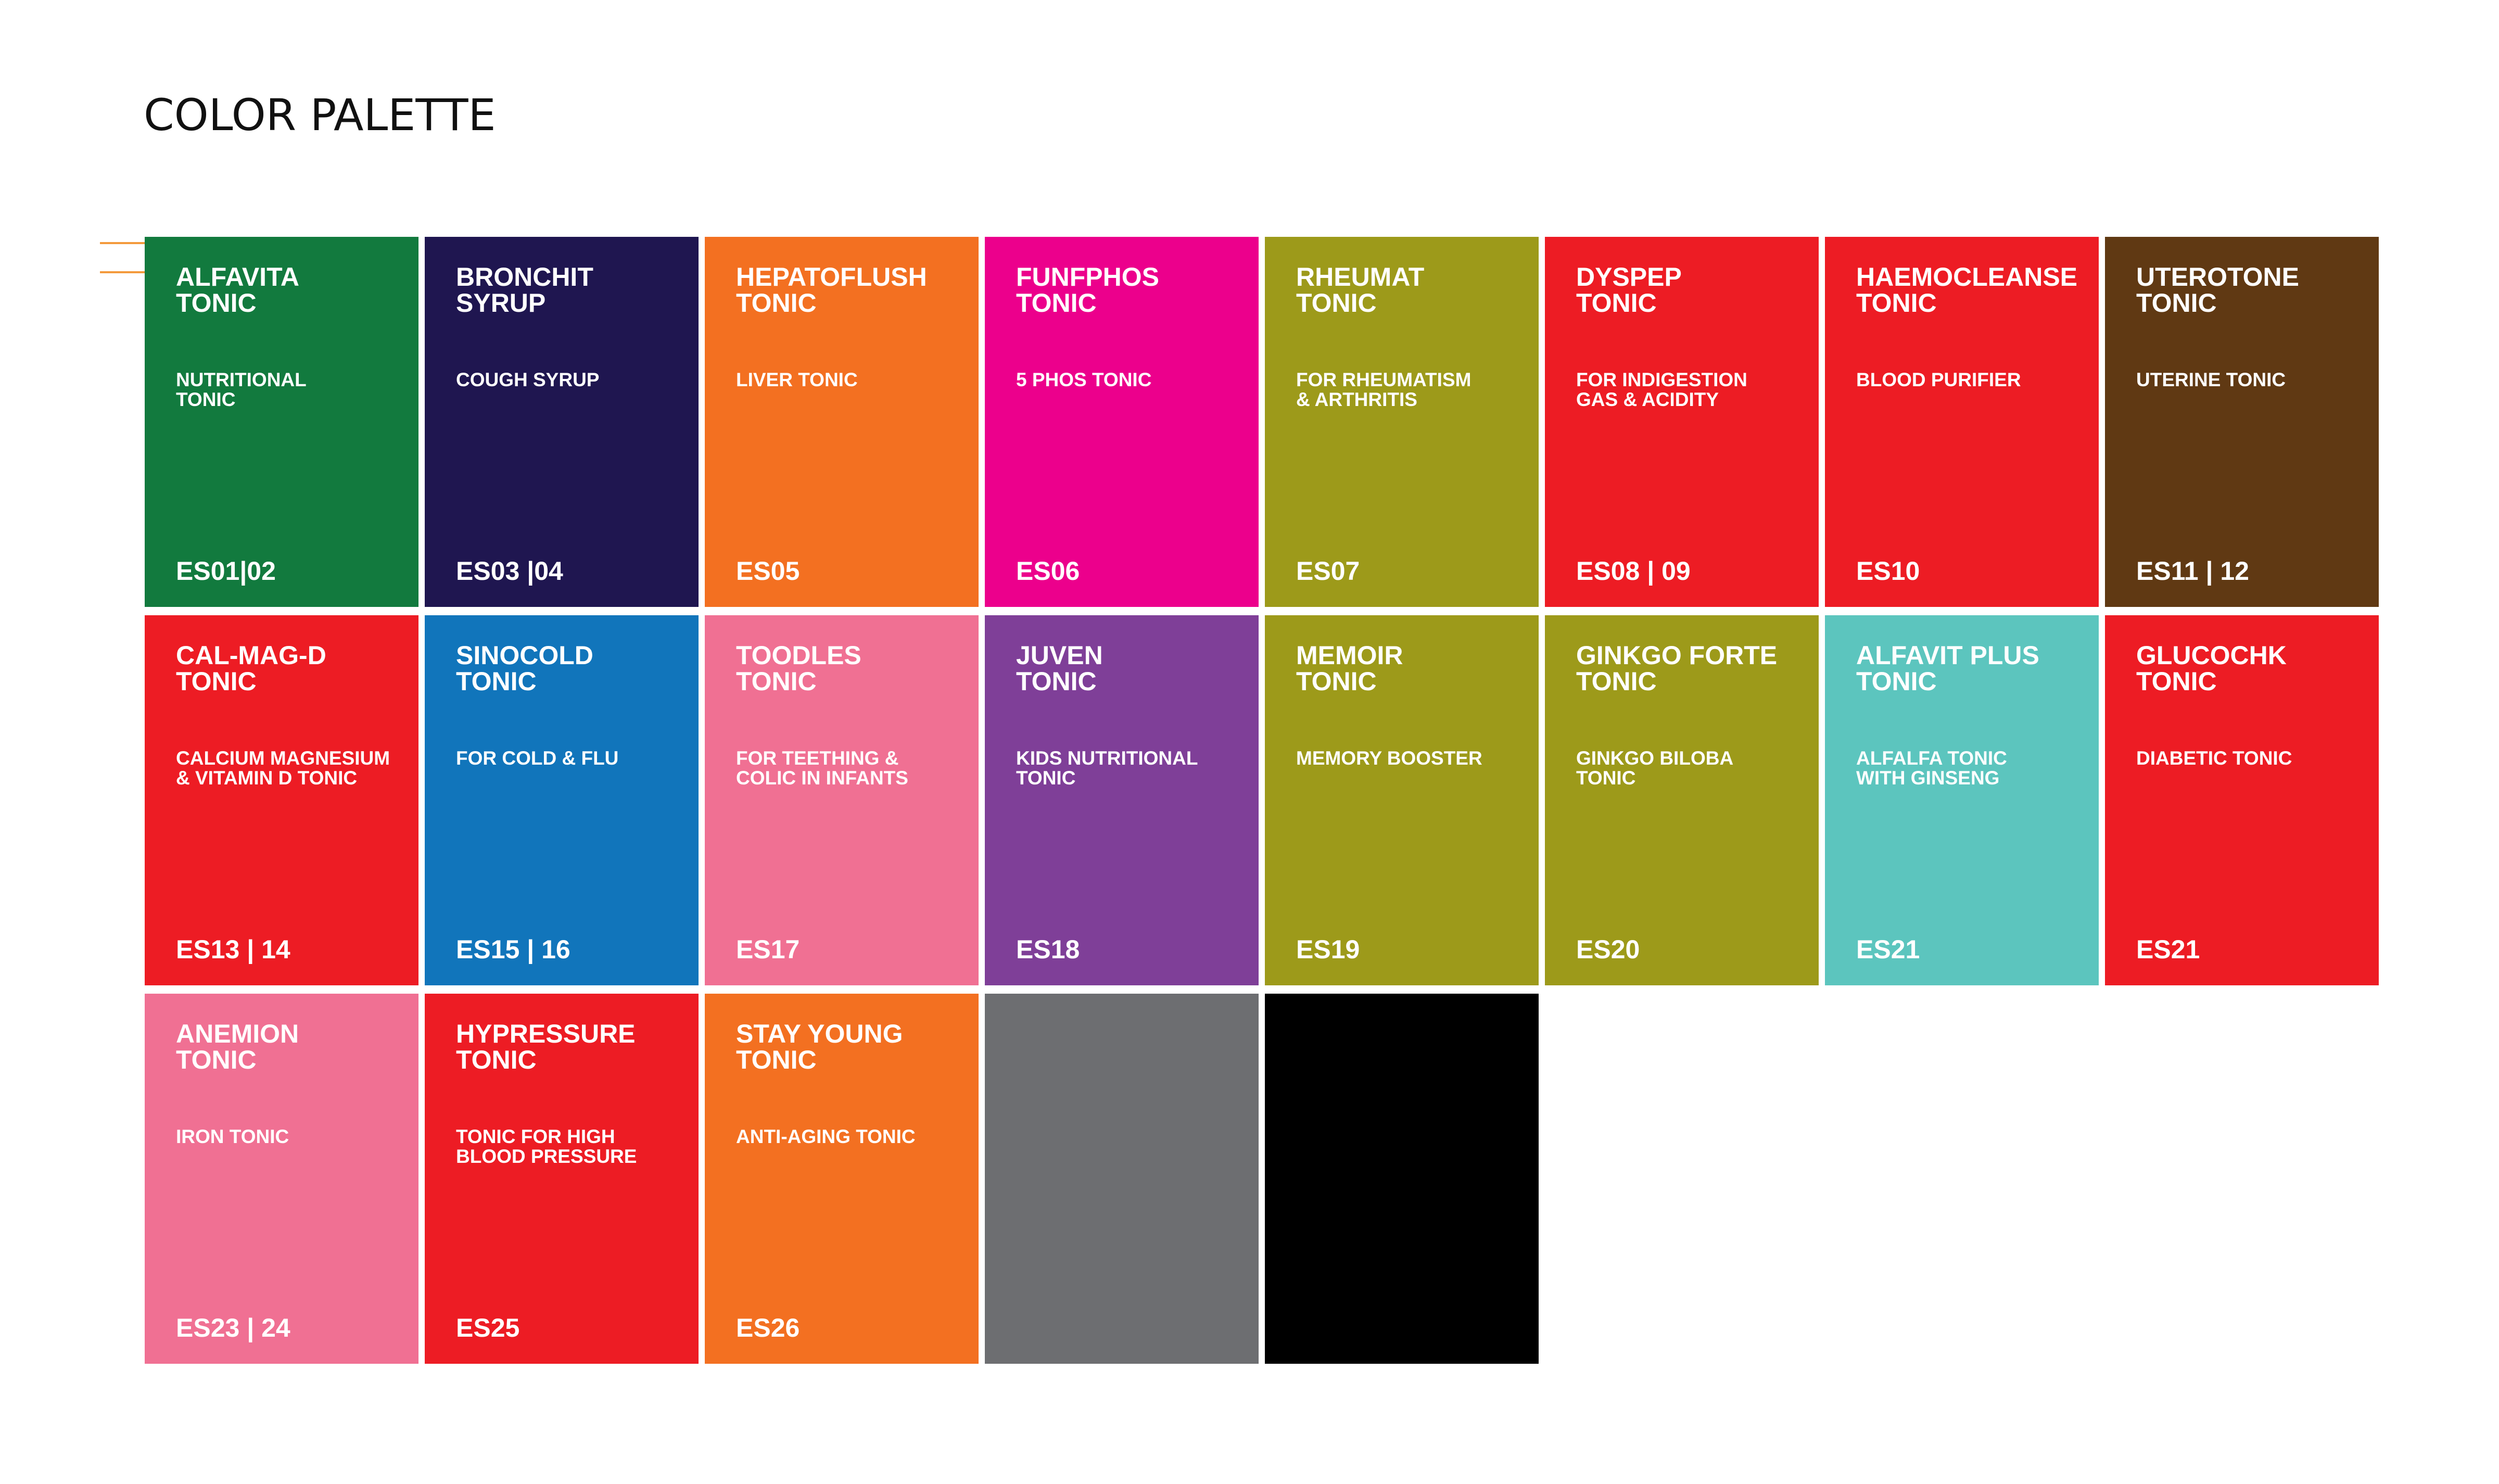 Image resolution: width=2499 pixels, height=1484 pixels. Describe the element at coordinates (537, 758) in the screenshot. I see `description-line: FOR COLD & FLU` at that location.